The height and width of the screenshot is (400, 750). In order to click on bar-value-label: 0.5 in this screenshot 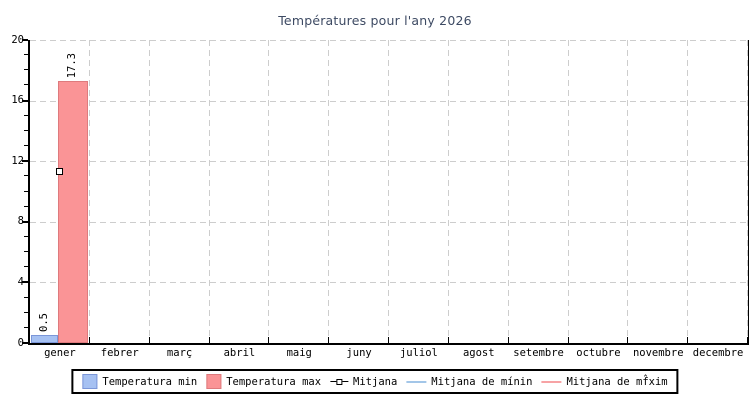, I will do `click(43, 323)`.